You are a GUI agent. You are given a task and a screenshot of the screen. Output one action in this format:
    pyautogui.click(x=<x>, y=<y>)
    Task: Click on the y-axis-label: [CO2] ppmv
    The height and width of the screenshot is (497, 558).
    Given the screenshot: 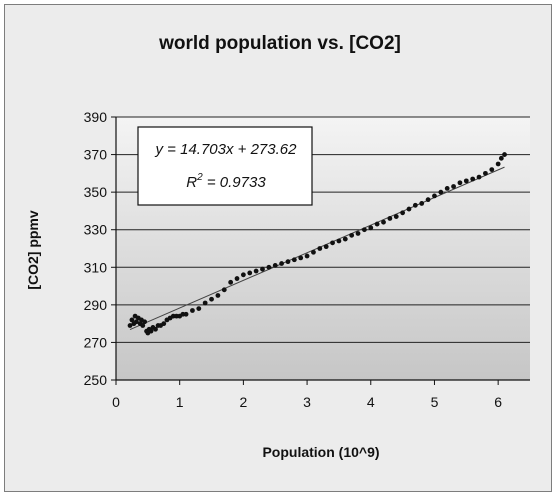 What is the action you would take?
    pyautogui.click(x=33, y=250)
    